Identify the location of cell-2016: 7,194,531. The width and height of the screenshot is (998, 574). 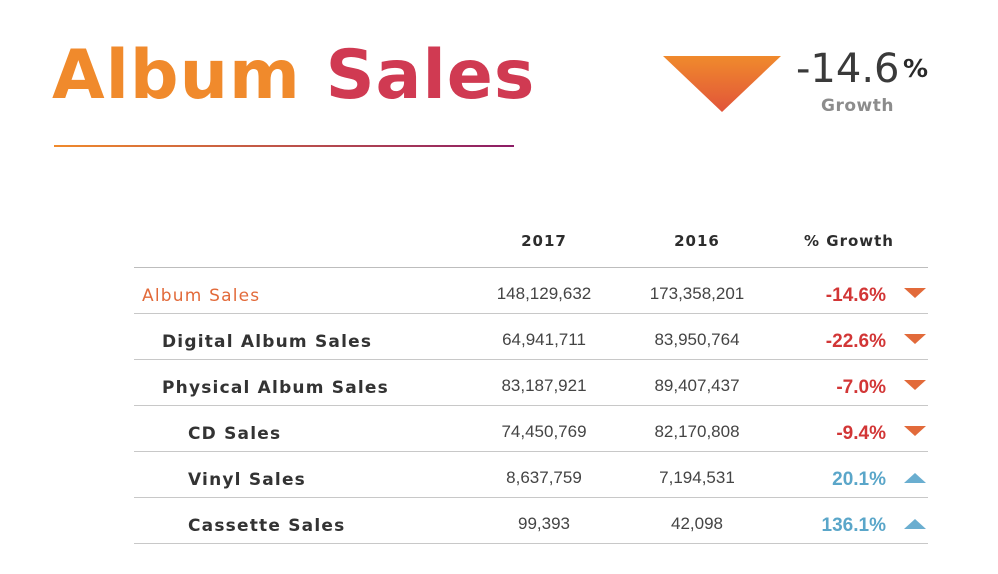
(697, 477).